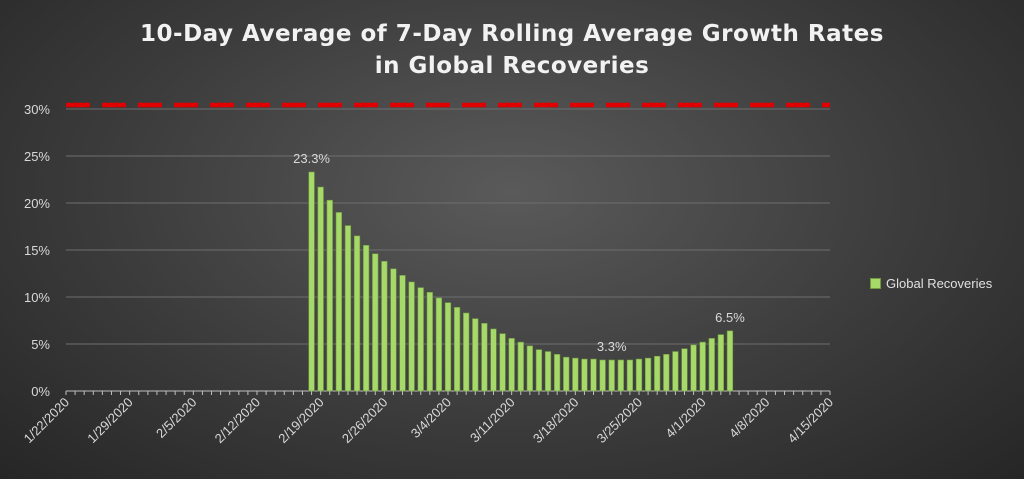 Image resolution: width=1024 pixels, height=479 pixels. What do you see at coordinates (110, 421) in the screenshot?
I see `x-tick-label: 1/29/2020` at bounding box center [110, 421].